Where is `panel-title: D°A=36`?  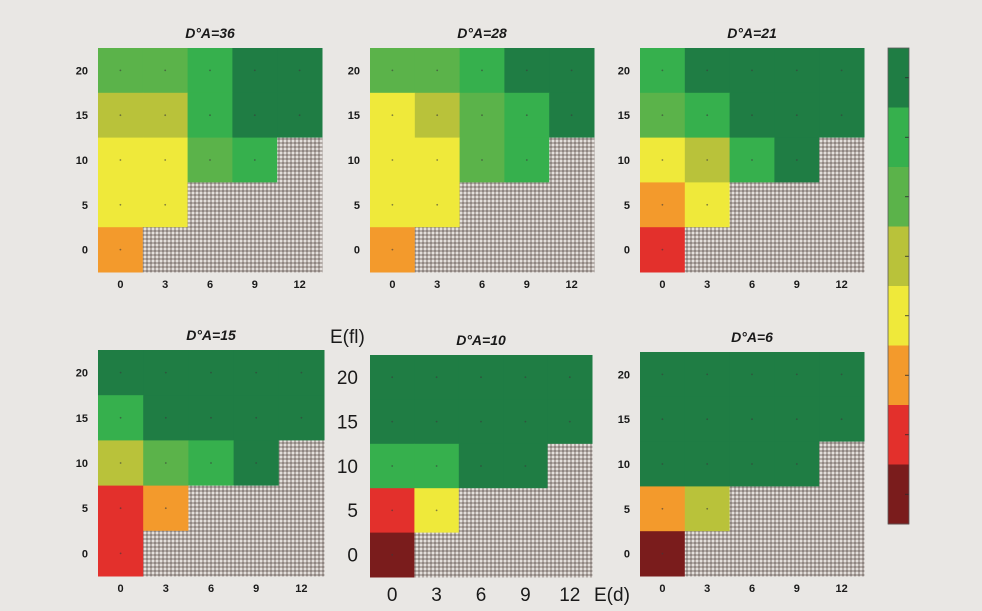
panel-title: D°A=36 is located at coordinates (210, 33).